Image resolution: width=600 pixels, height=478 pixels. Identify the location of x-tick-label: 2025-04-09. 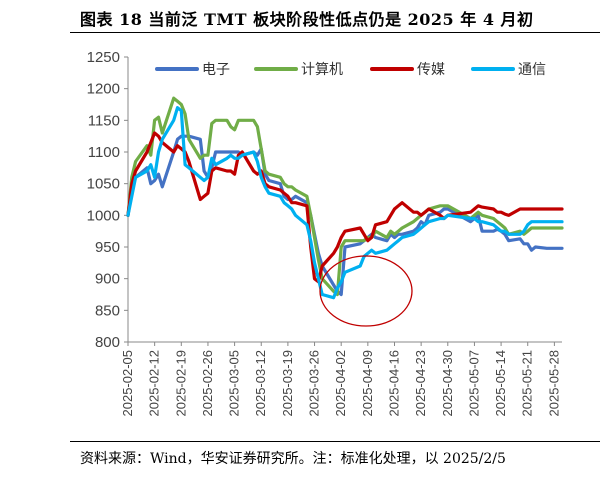
(367, 383).